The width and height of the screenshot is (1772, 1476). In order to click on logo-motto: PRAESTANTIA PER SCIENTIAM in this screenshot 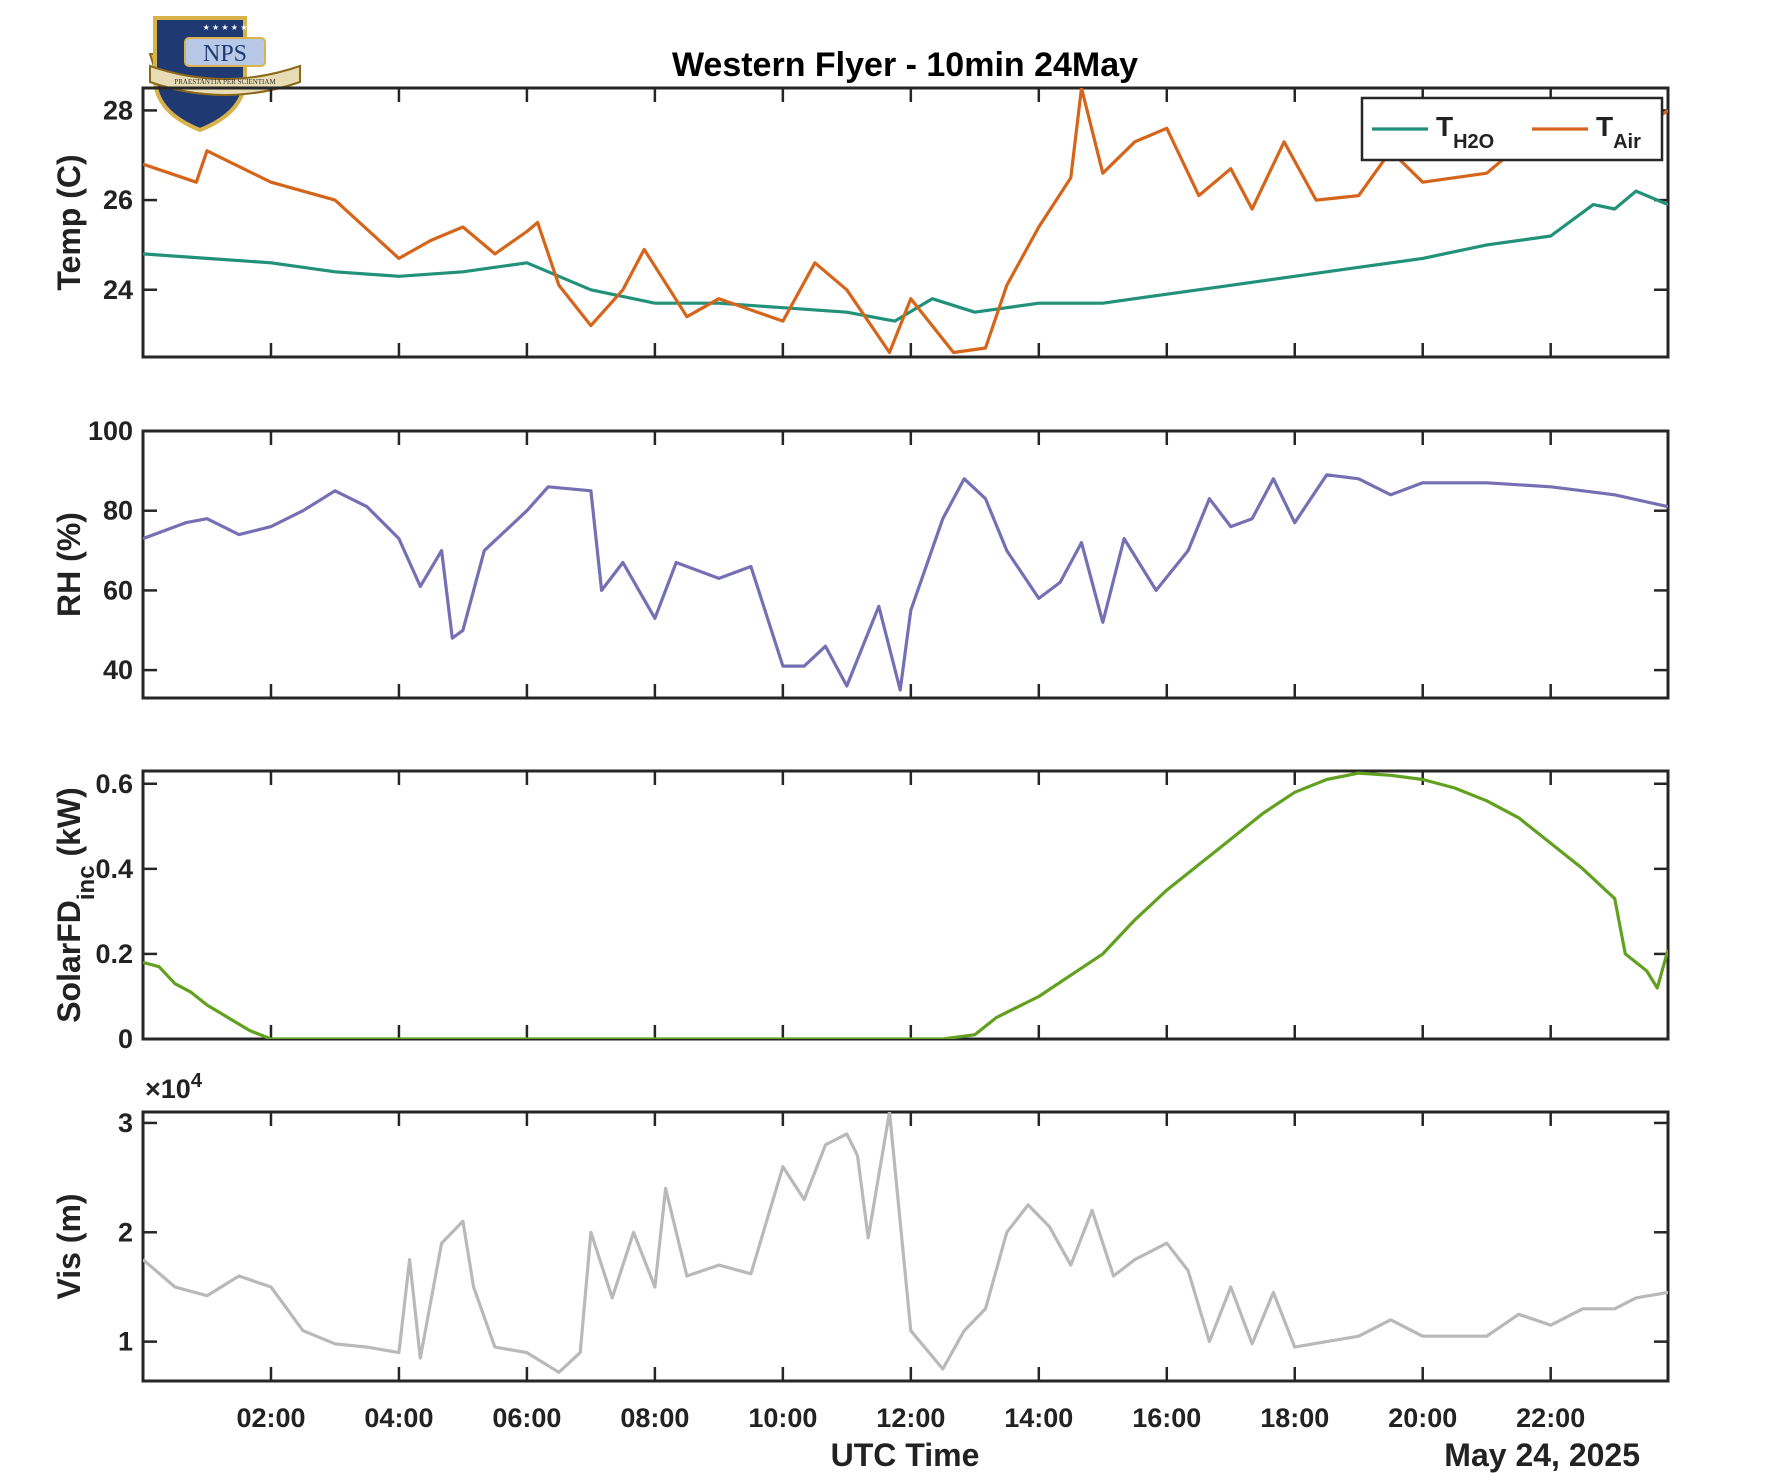, I will do `click(225, 82)`.